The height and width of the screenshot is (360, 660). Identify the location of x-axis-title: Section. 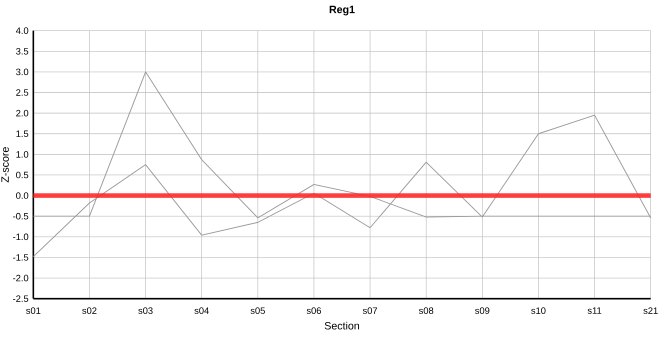
(342, 326).